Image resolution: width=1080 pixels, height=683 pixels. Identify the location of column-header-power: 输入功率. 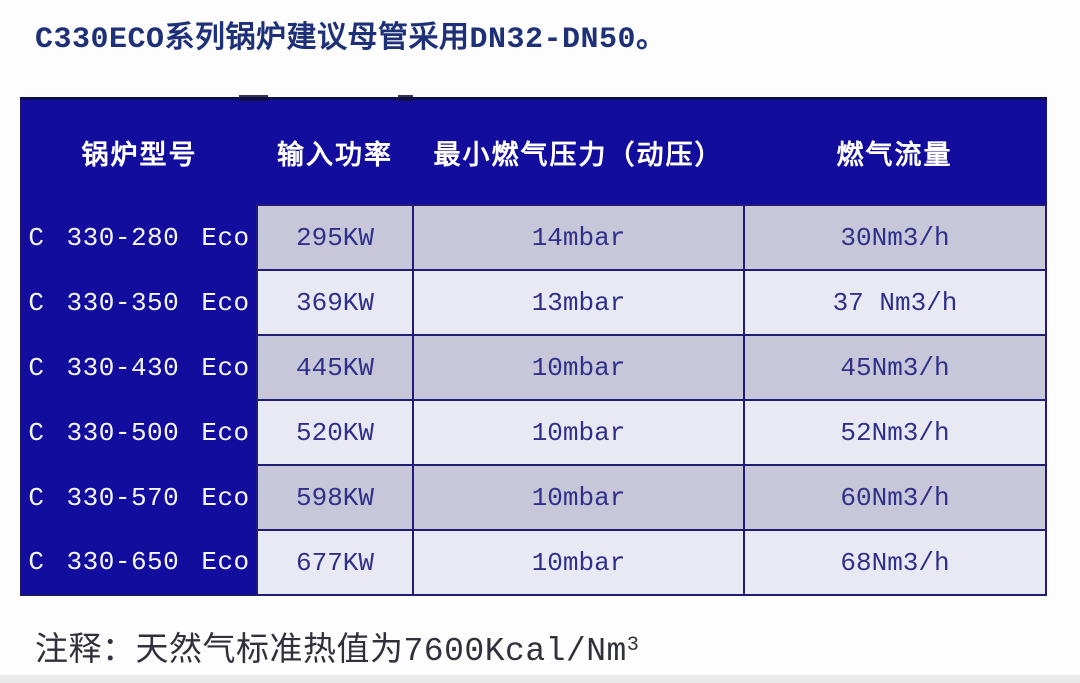
(335, 151).